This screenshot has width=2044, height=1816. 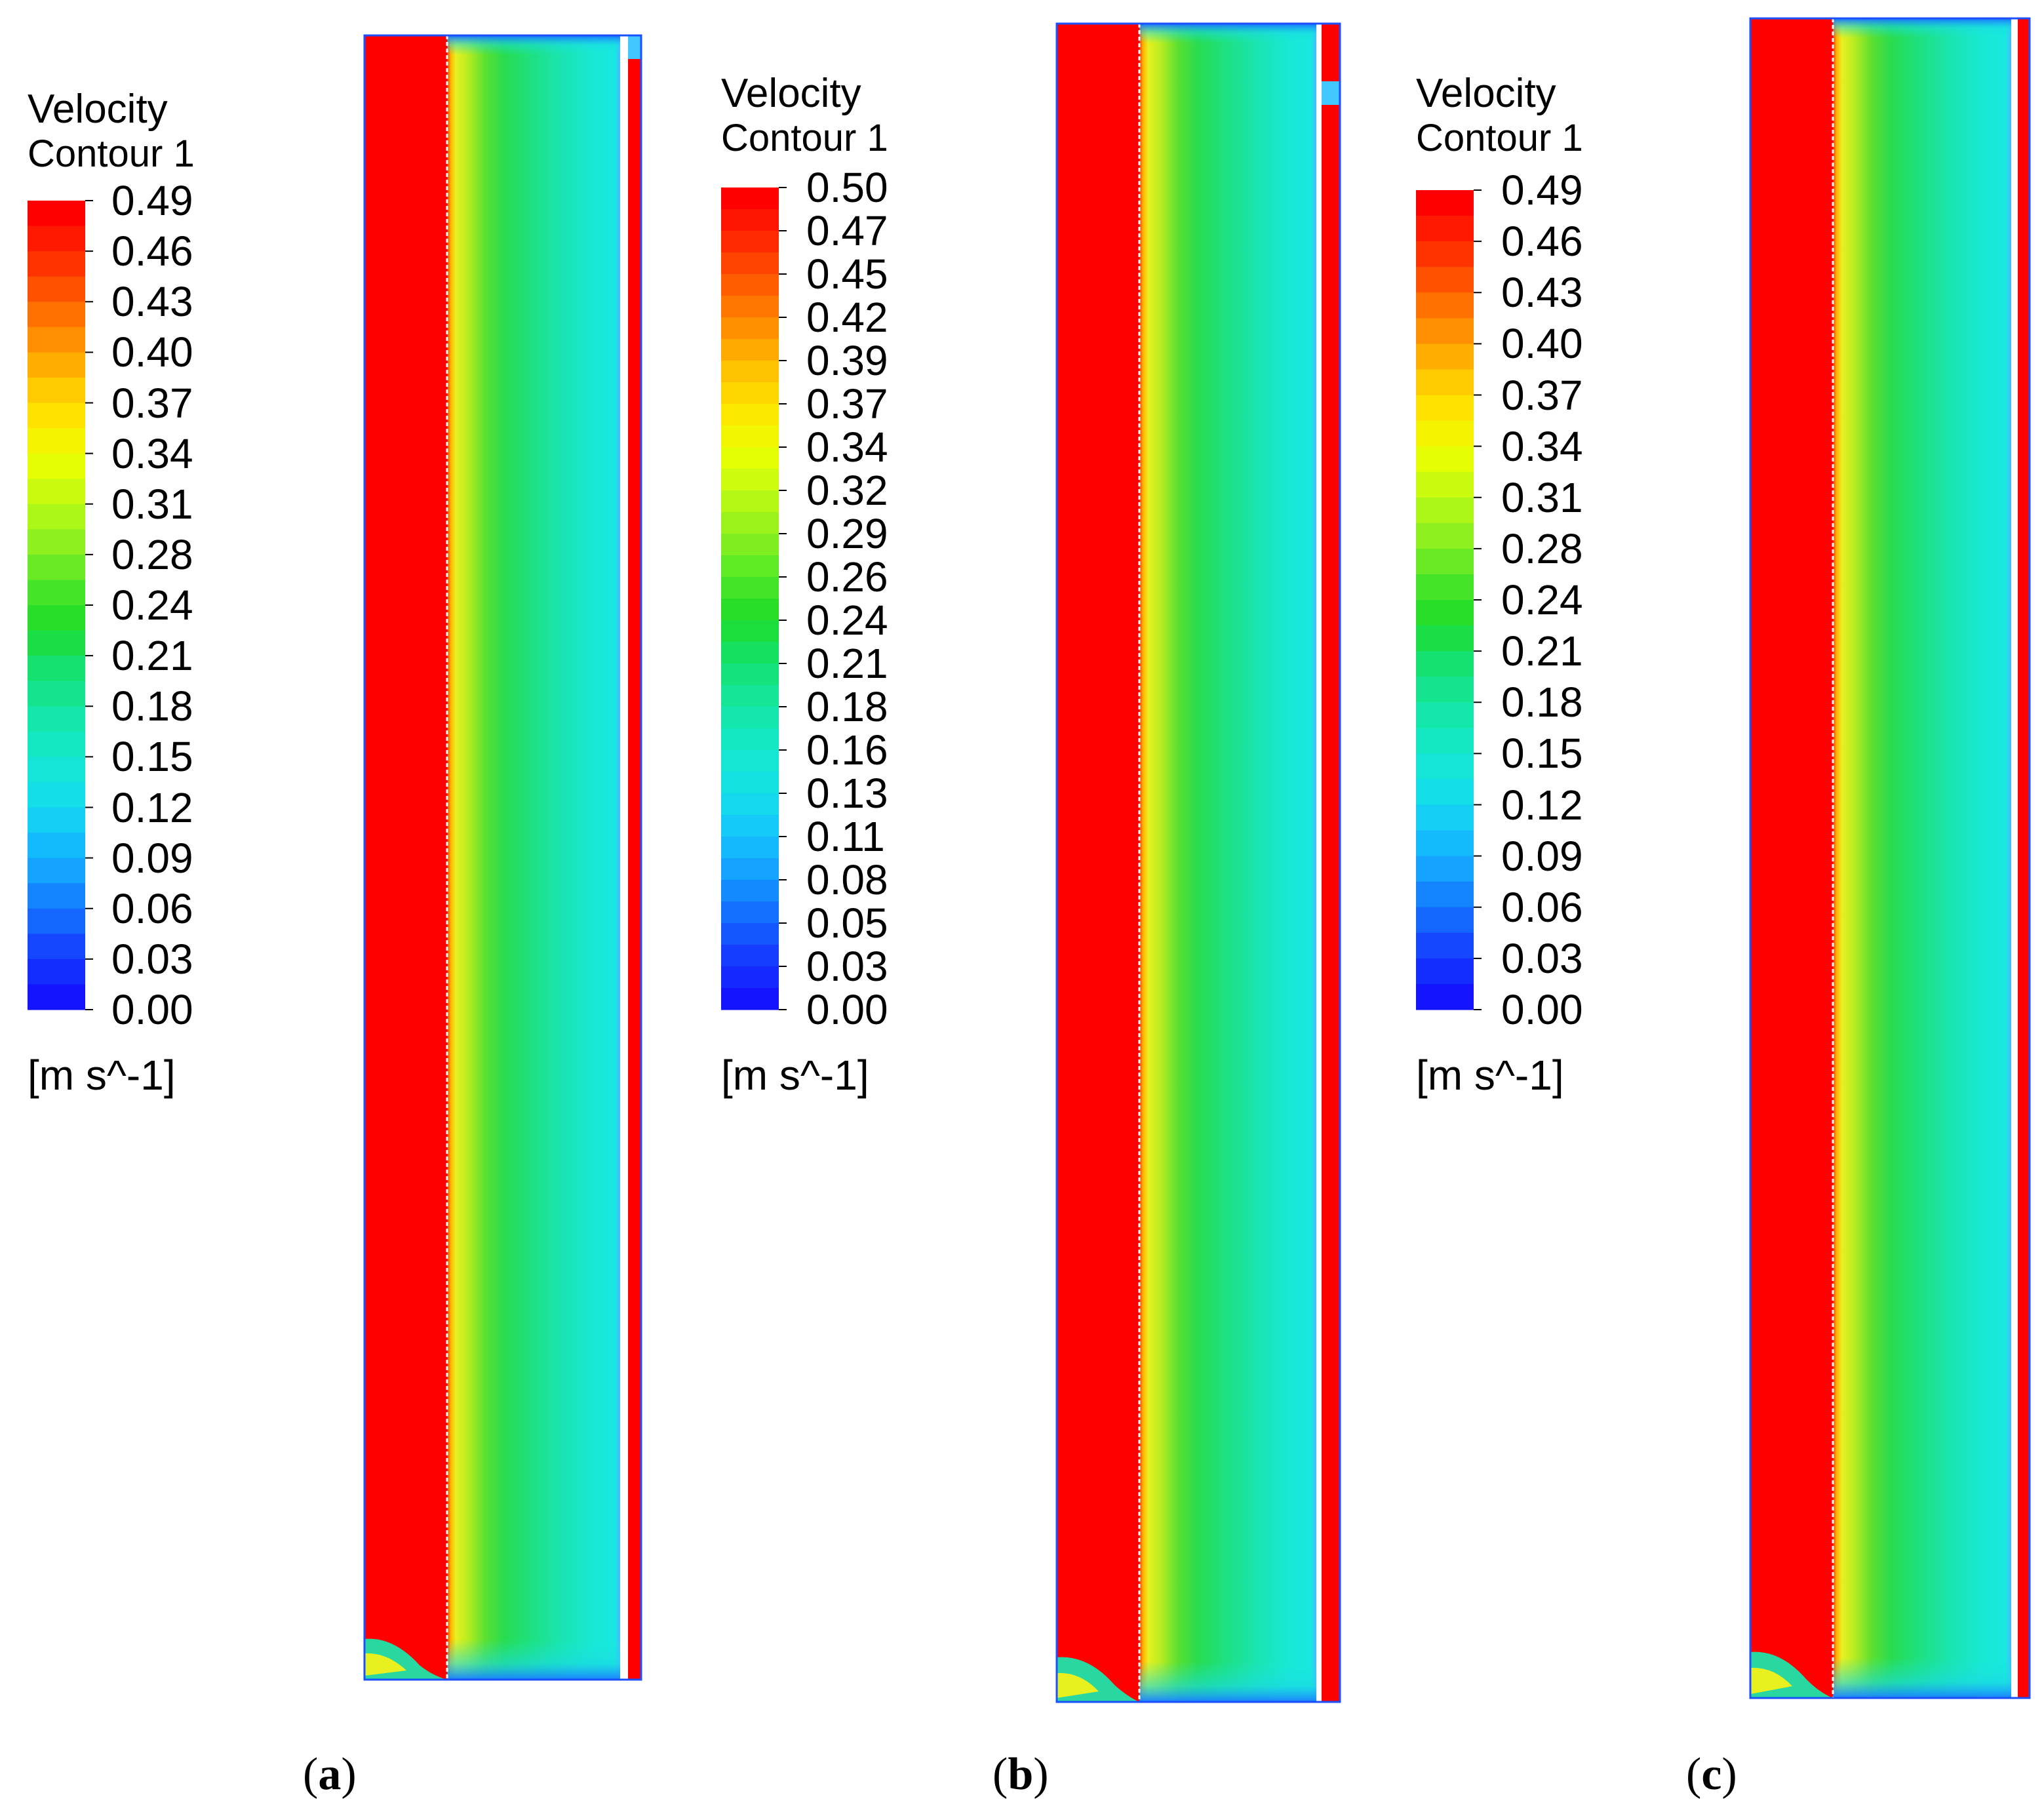 I want to click on colorbar-tick-label: 0.06, so click(x=1542, y=907).